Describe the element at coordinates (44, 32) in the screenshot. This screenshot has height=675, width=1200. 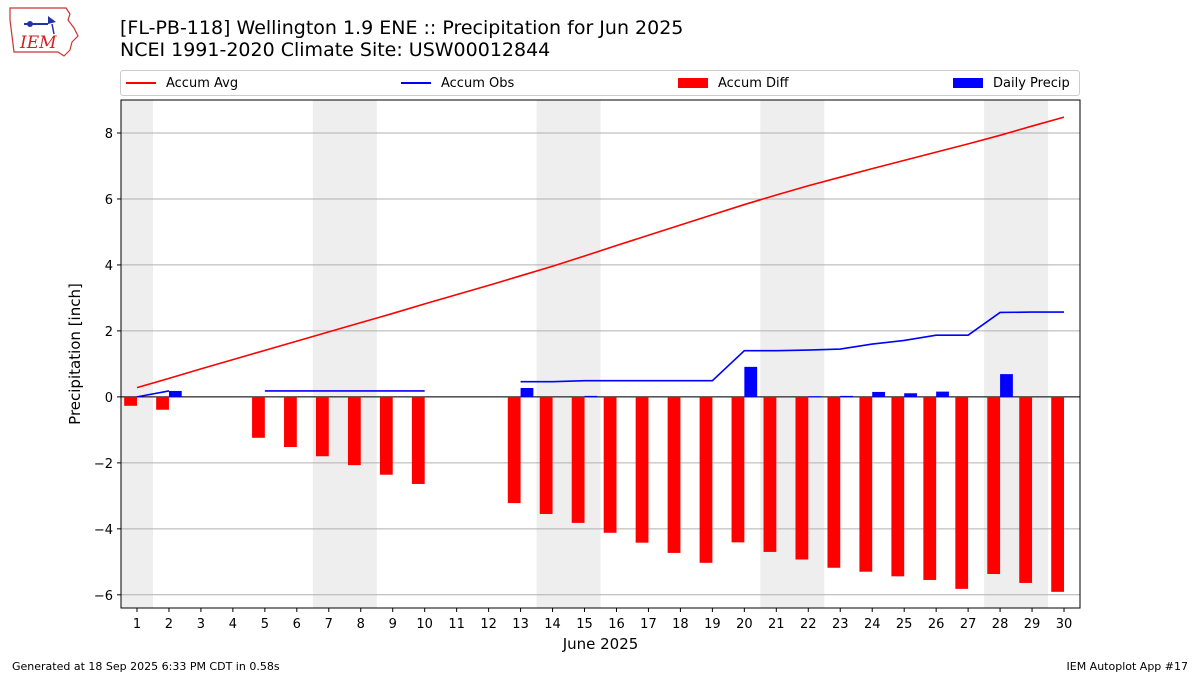
I see `iem-logo: IEM` at that location.